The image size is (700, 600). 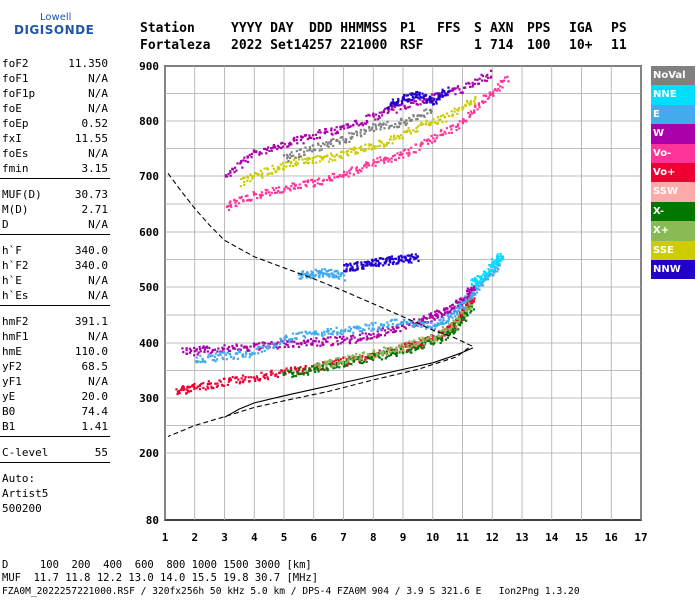 I want to click on echo-trace, so click(x=394, y=333).